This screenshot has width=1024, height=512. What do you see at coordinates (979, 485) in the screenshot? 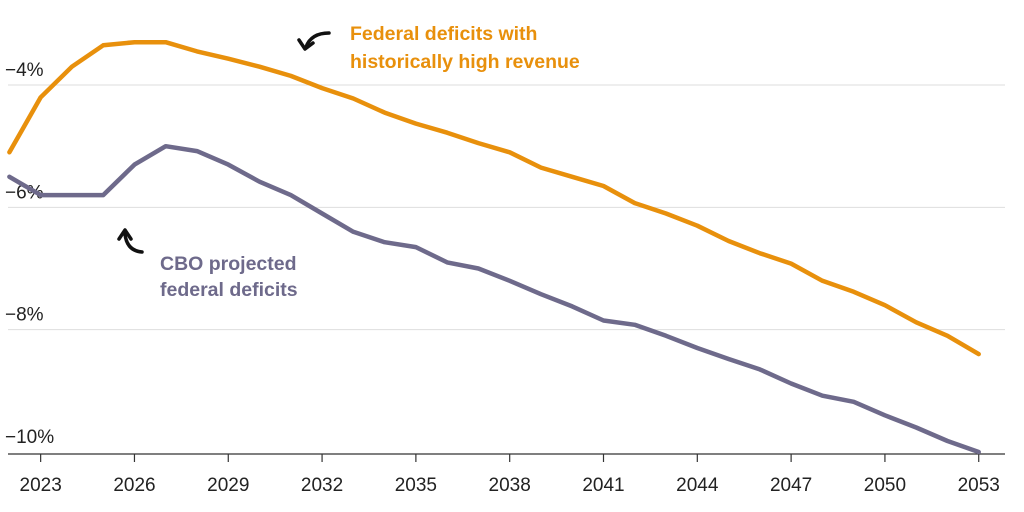
I see `x-tick-label: 2053` at bounding box center [979, 485].